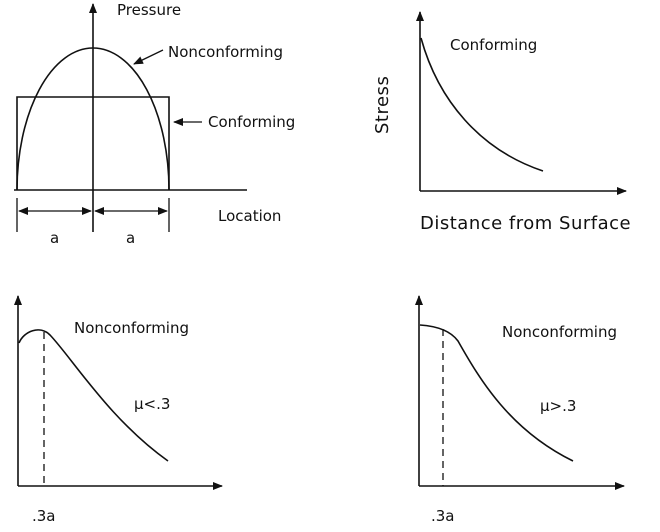 This screenshot has height=532, width=660. Describe the element at coordinates (251, 122) in the screenshot. I see `conforming-pressure-label: Conforming` at that location.